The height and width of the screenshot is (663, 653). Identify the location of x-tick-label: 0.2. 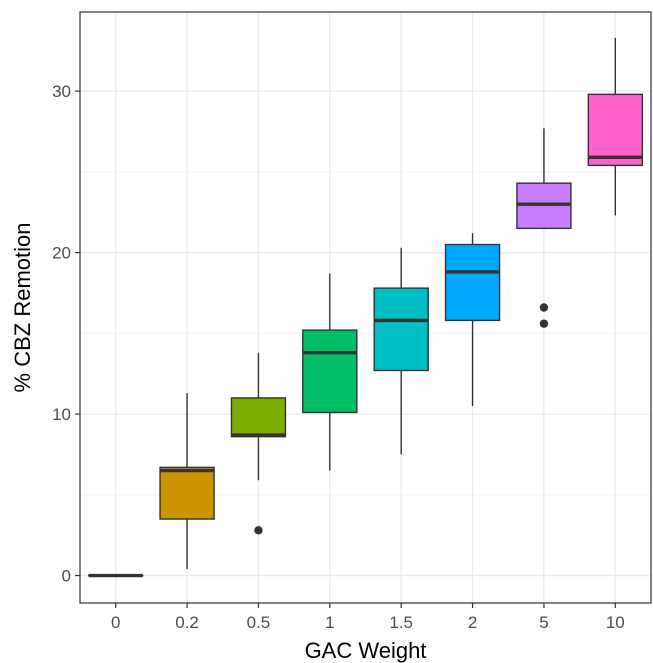
(187, 622).